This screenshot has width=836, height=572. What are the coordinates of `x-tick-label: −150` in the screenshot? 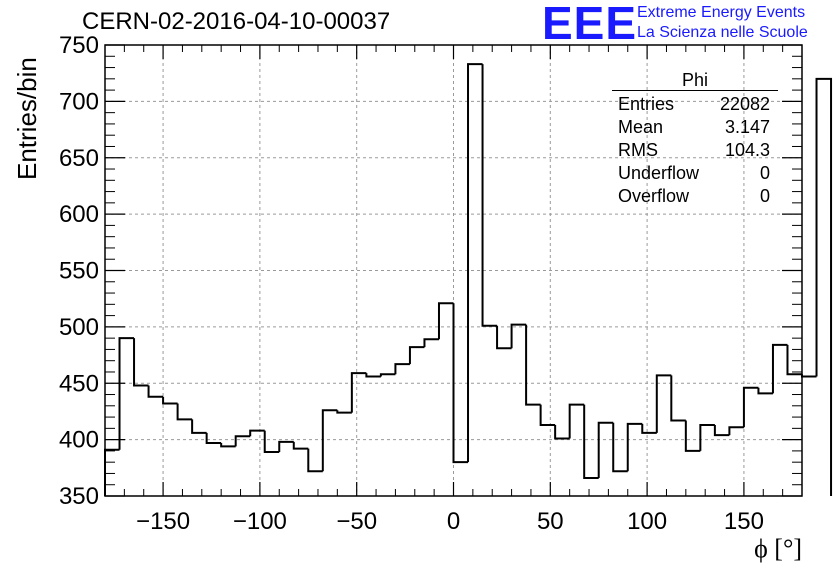 It's located at (163, 521).